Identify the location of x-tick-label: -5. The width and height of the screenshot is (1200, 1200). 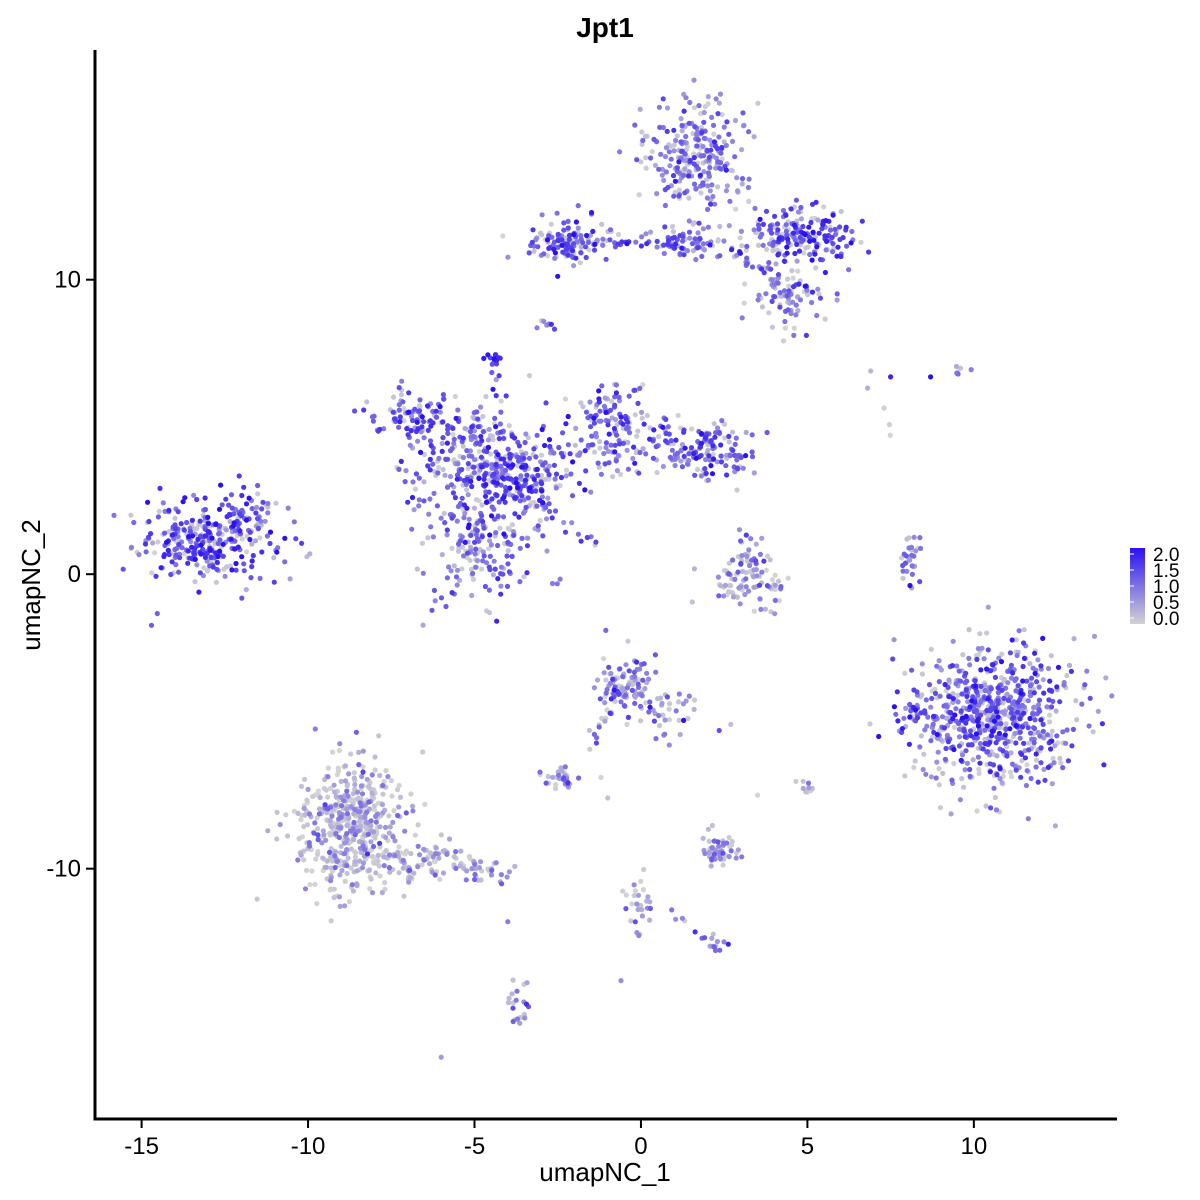
(474, 1146).